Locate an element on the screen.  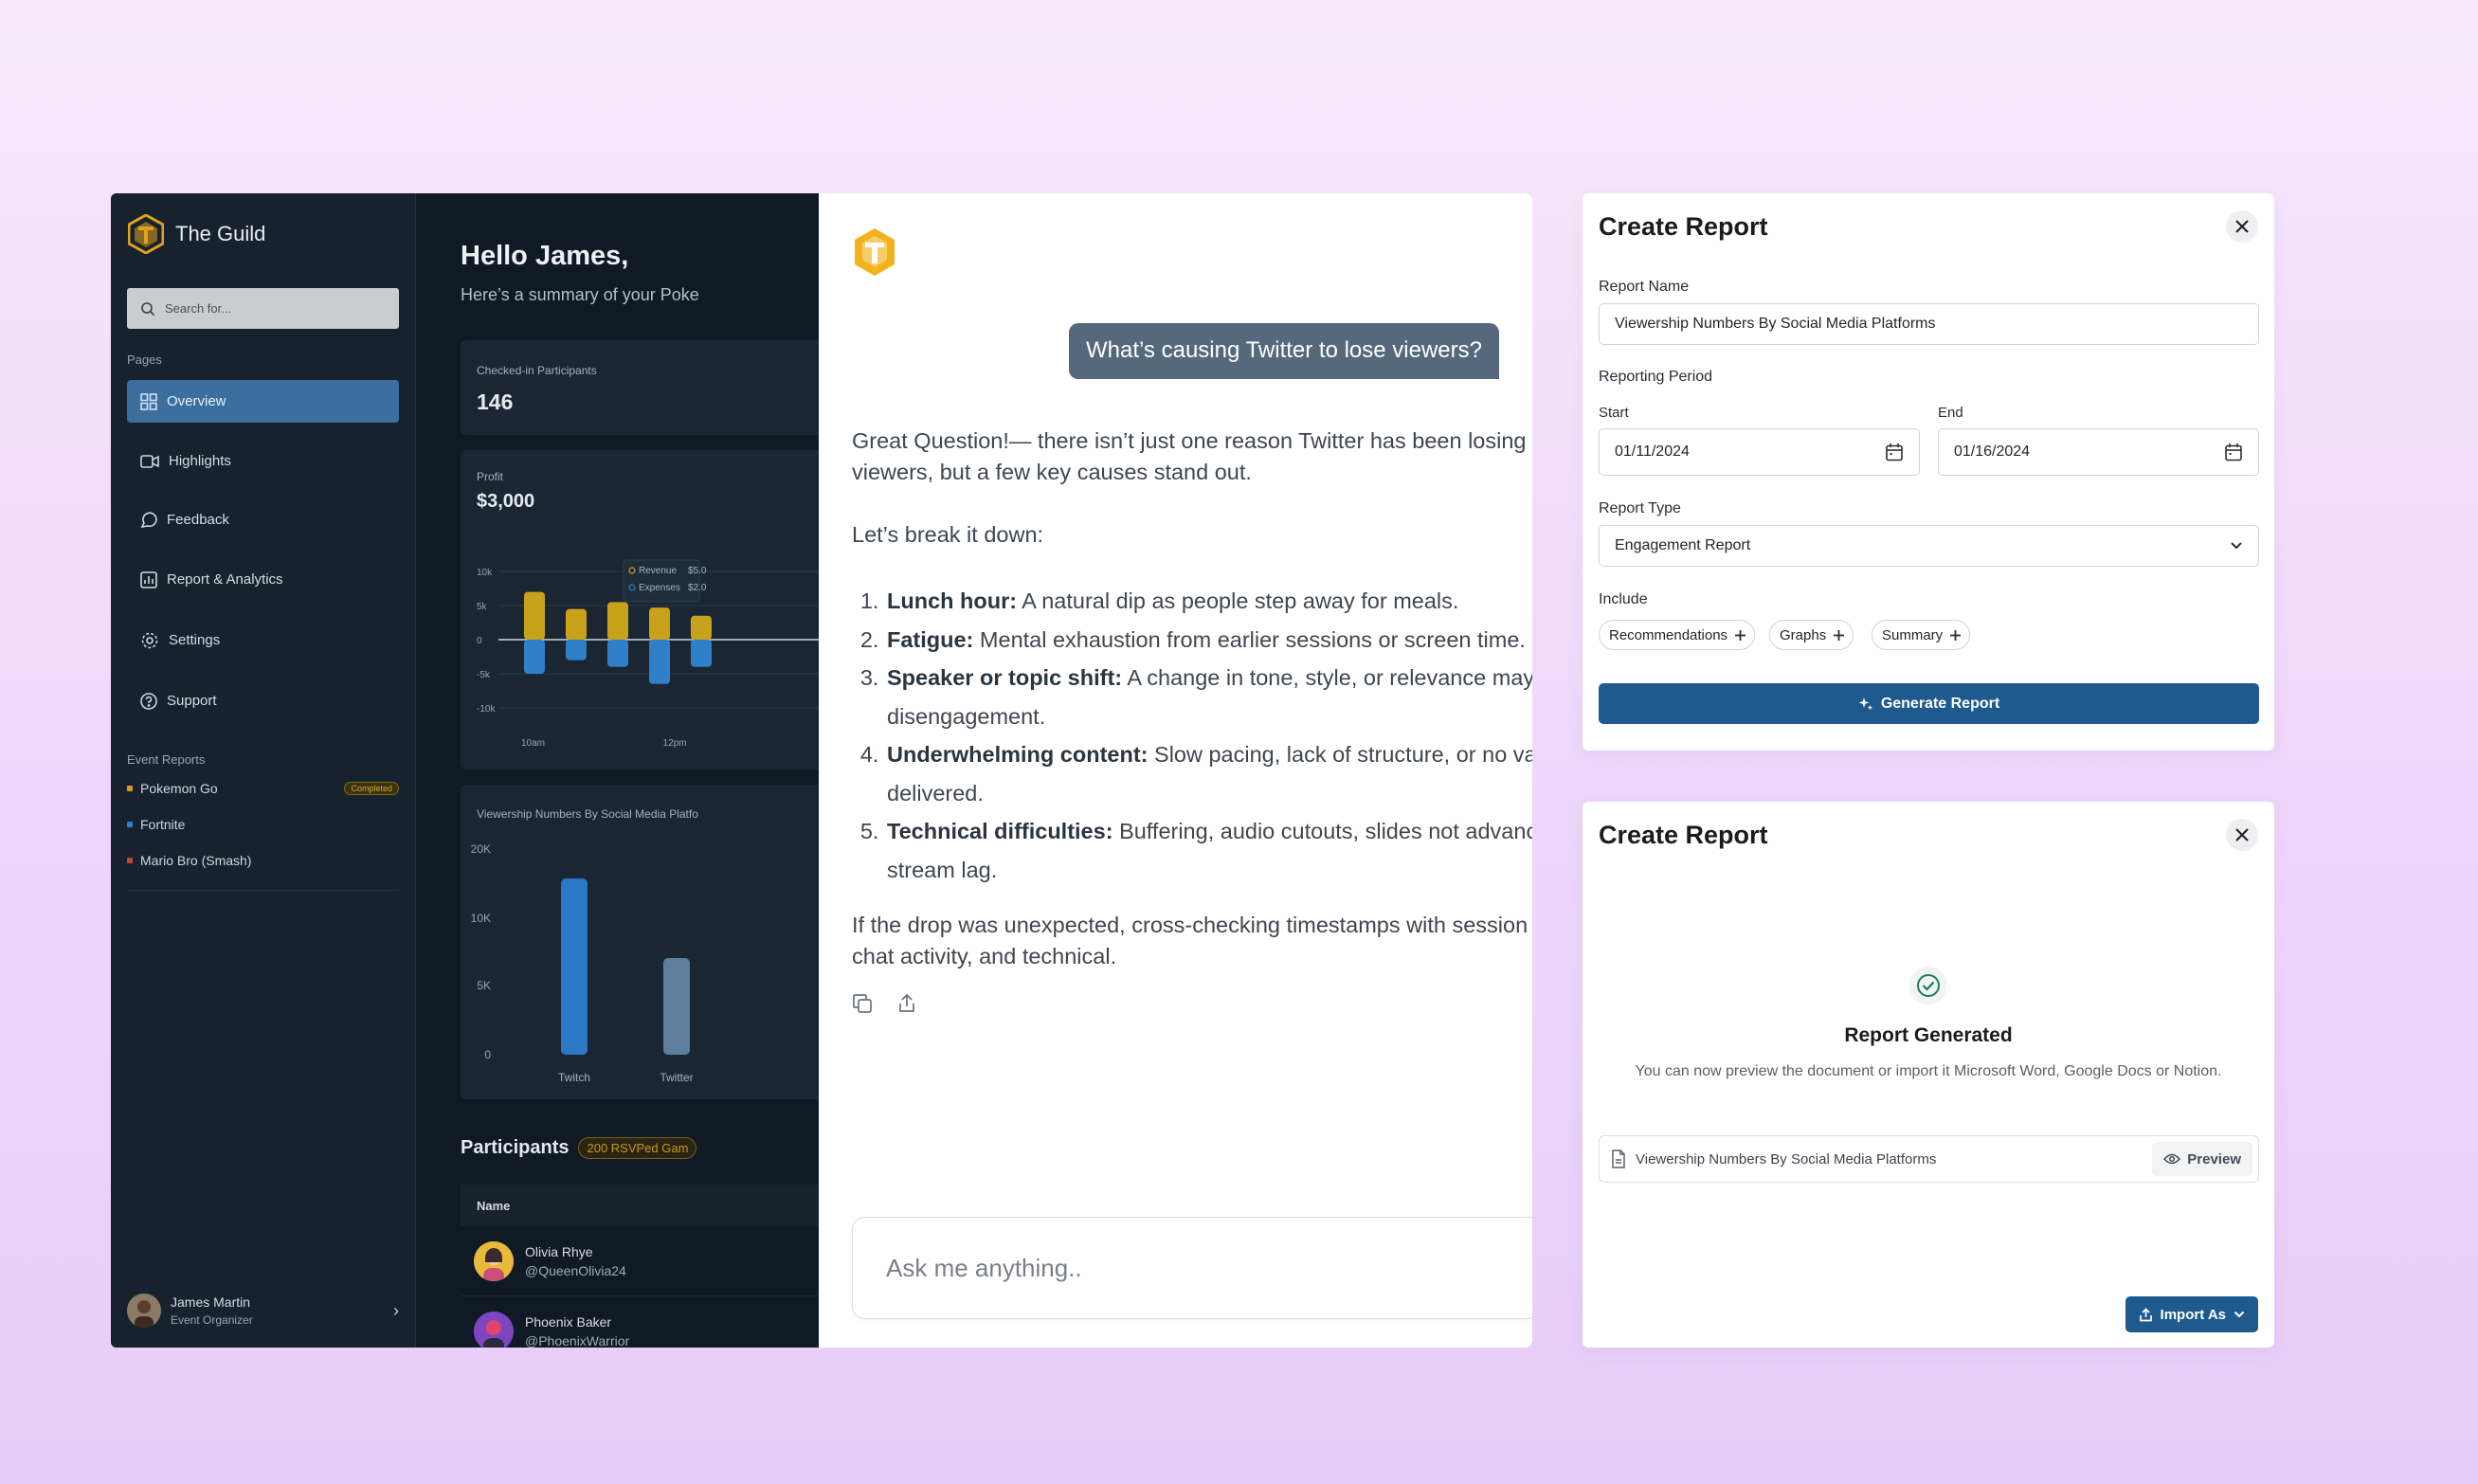
generate-report-button: Generate Report is located at coordinates (1929, 703).